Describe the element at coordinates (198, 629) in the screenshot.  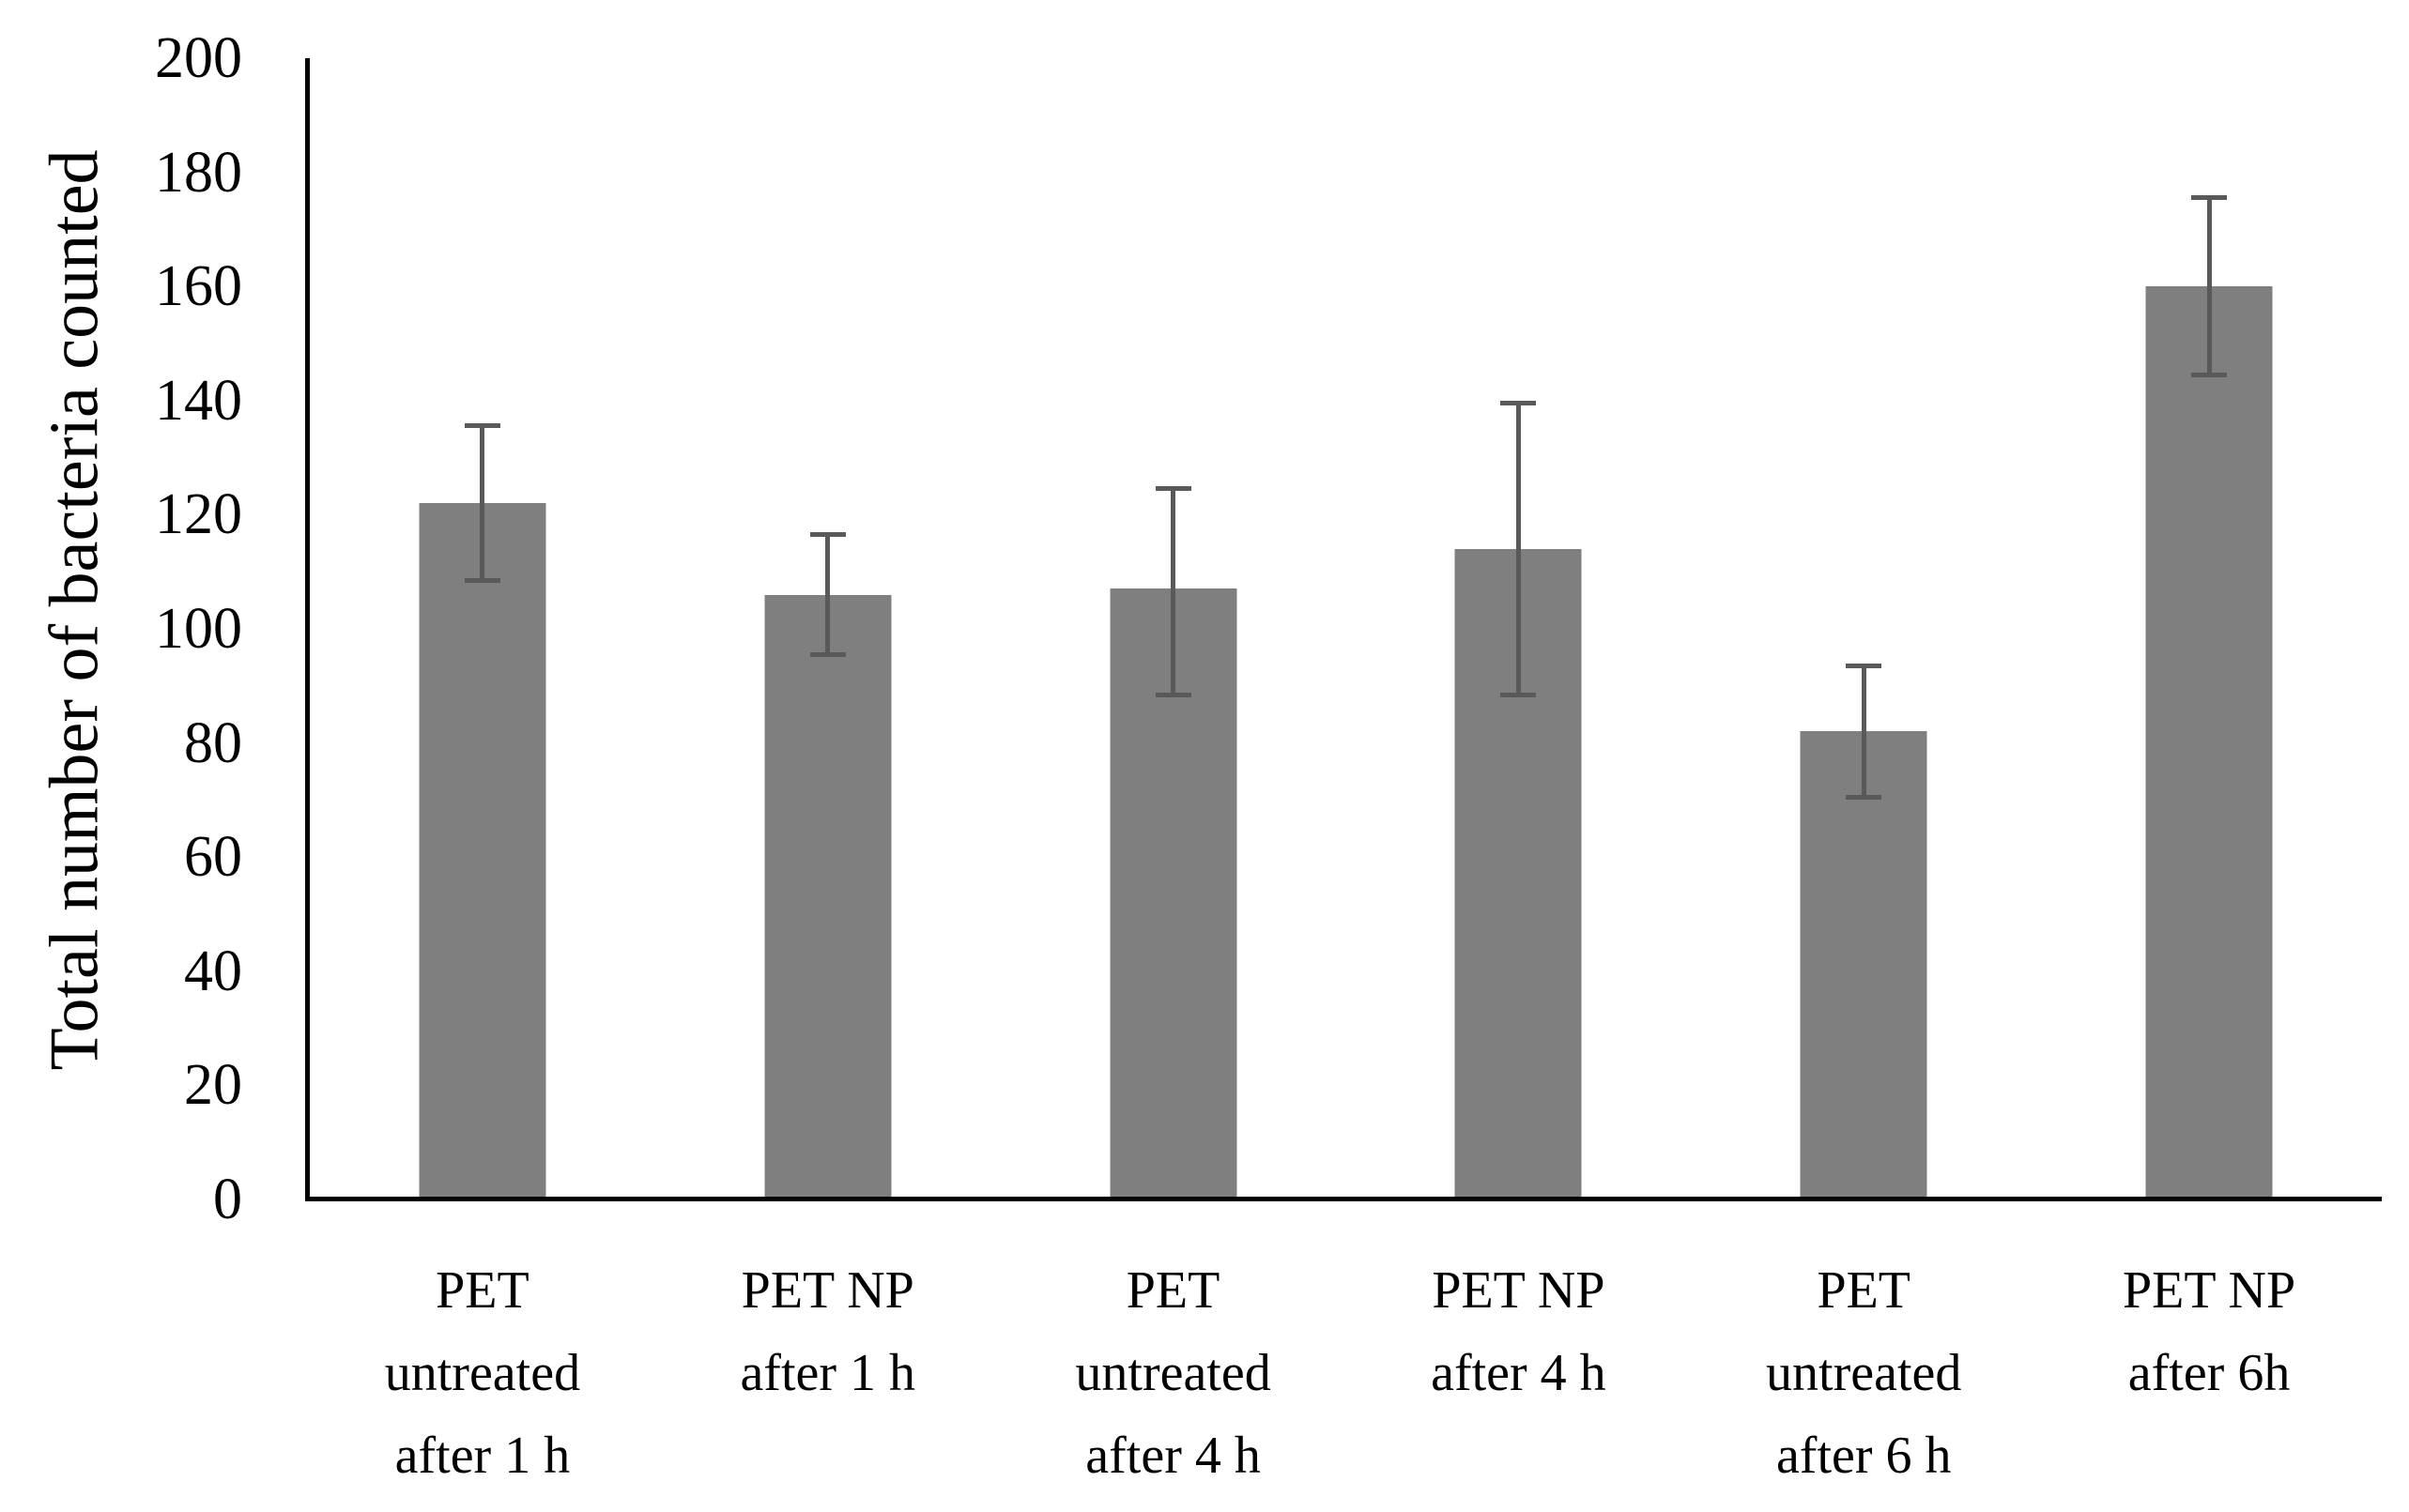
I see `y-tick-label: 100` at that location.